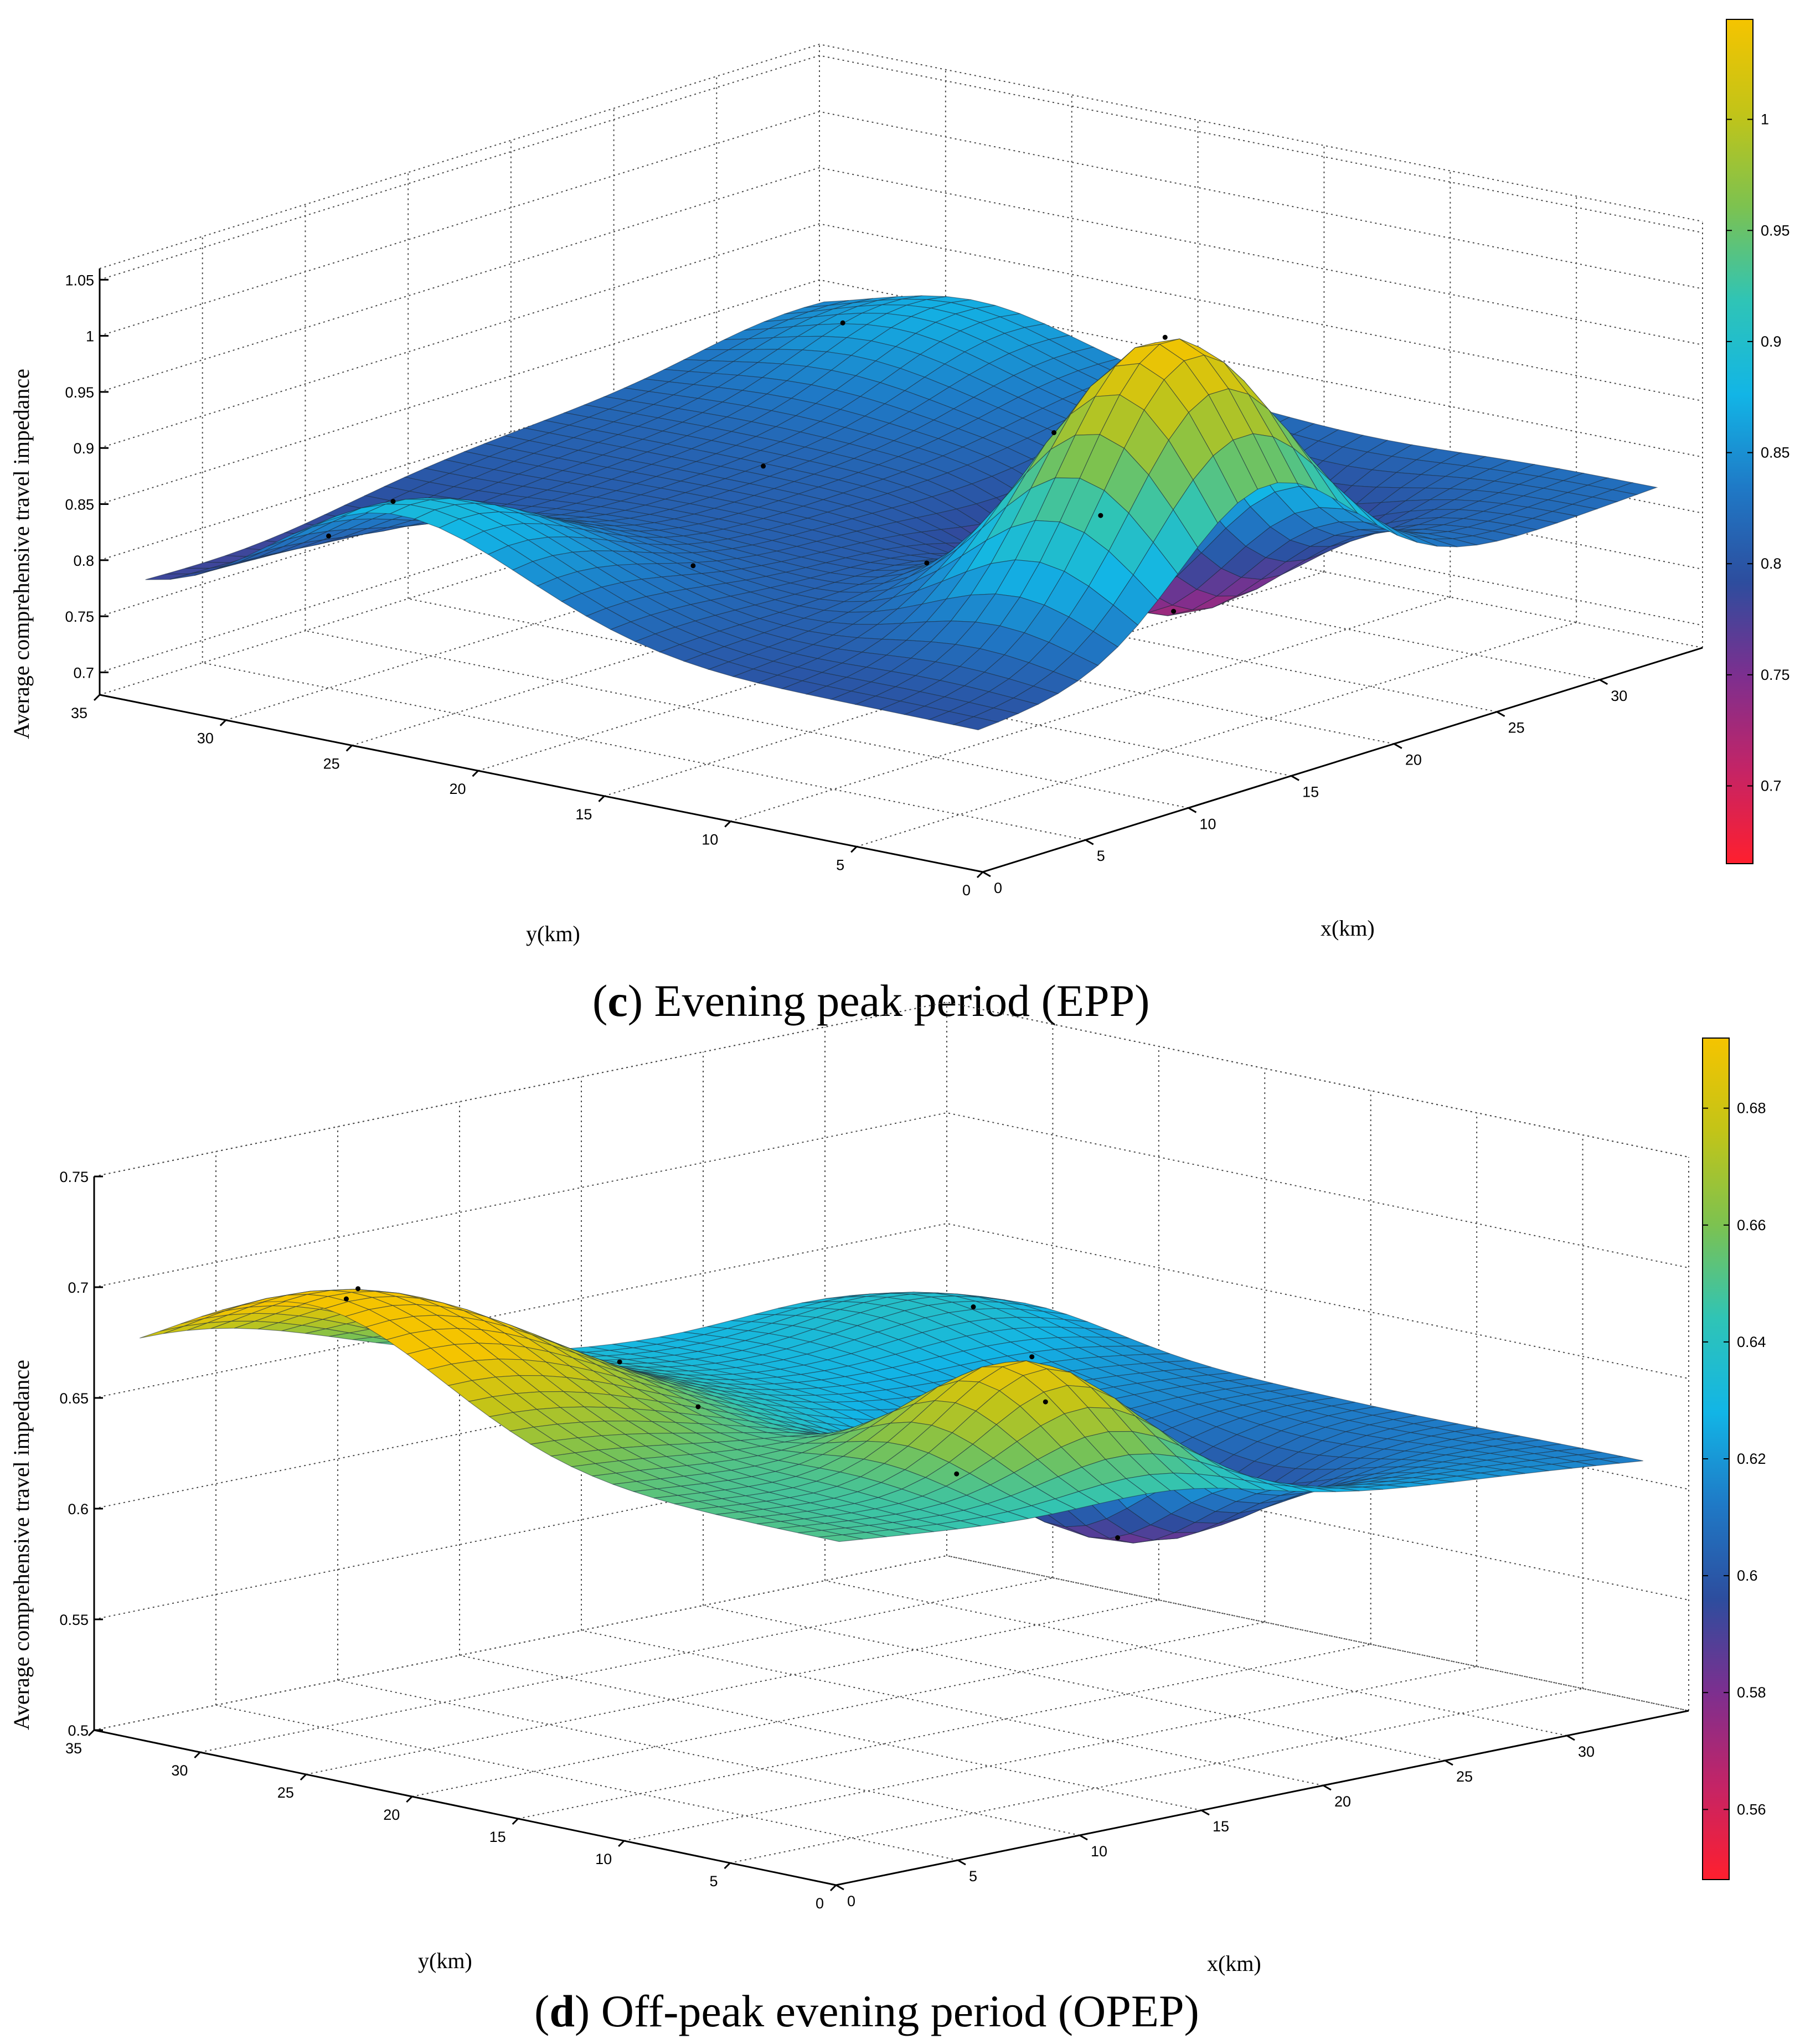 Image resolution: width=1800 pixels, height=2044 pixels. What do you see at coordinates (1771, 341) in the screenshot?
I see `colorbar-tick-label: 0.9` at bounding box center [1771, 341].